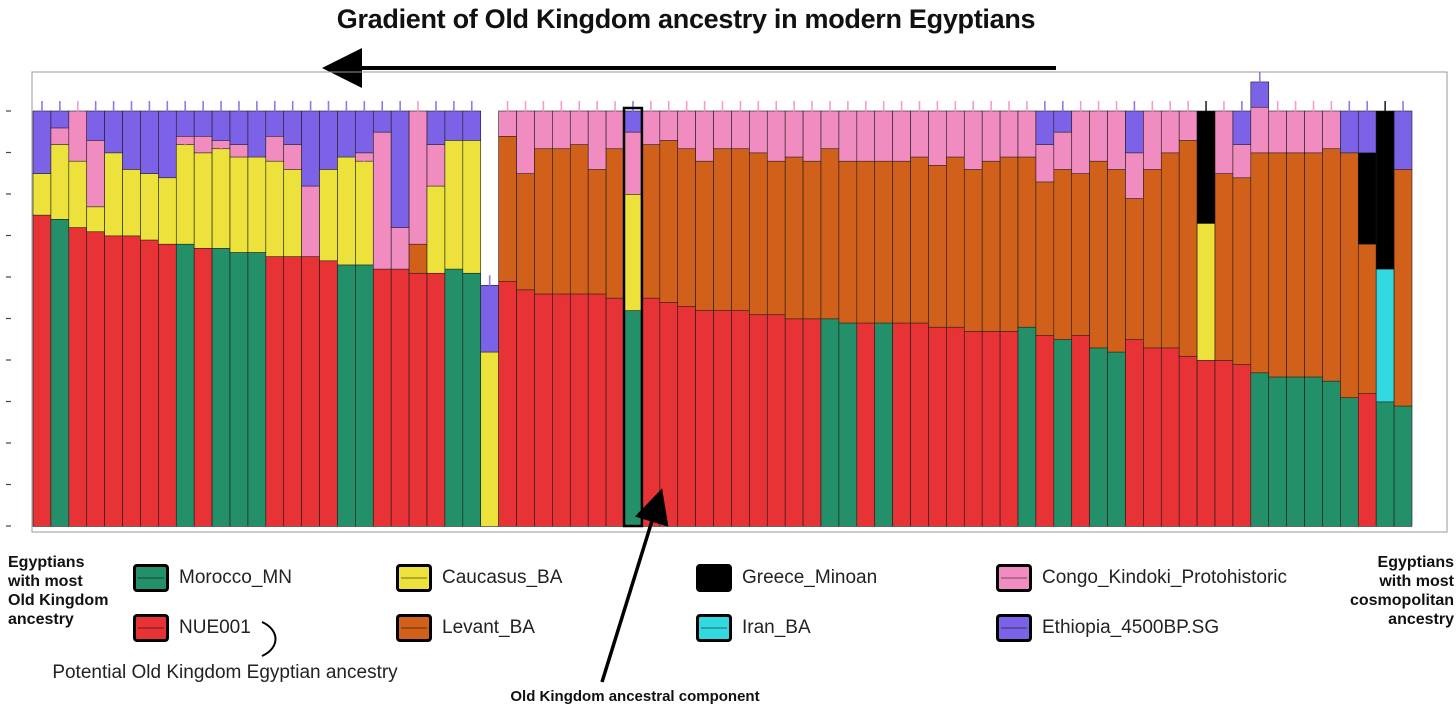 This screenshot has width=1456, height=713. What do you see at coordinates (58, 600) in the screenshot?
I see `left-annotation-line: Old Kingdom` at bounding box center [58, 600].